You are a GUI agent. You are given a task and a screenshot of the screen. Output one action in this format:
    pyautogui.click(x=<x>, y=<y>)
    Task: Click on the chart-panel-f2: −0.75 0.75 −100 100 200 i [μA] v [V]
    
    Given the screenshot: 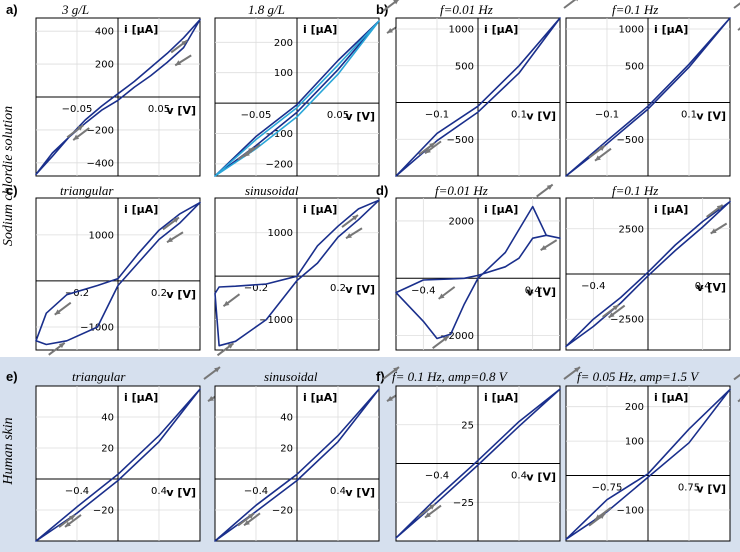 What is the action you would take?
    pyautogui.click(x=652, y=457)
    